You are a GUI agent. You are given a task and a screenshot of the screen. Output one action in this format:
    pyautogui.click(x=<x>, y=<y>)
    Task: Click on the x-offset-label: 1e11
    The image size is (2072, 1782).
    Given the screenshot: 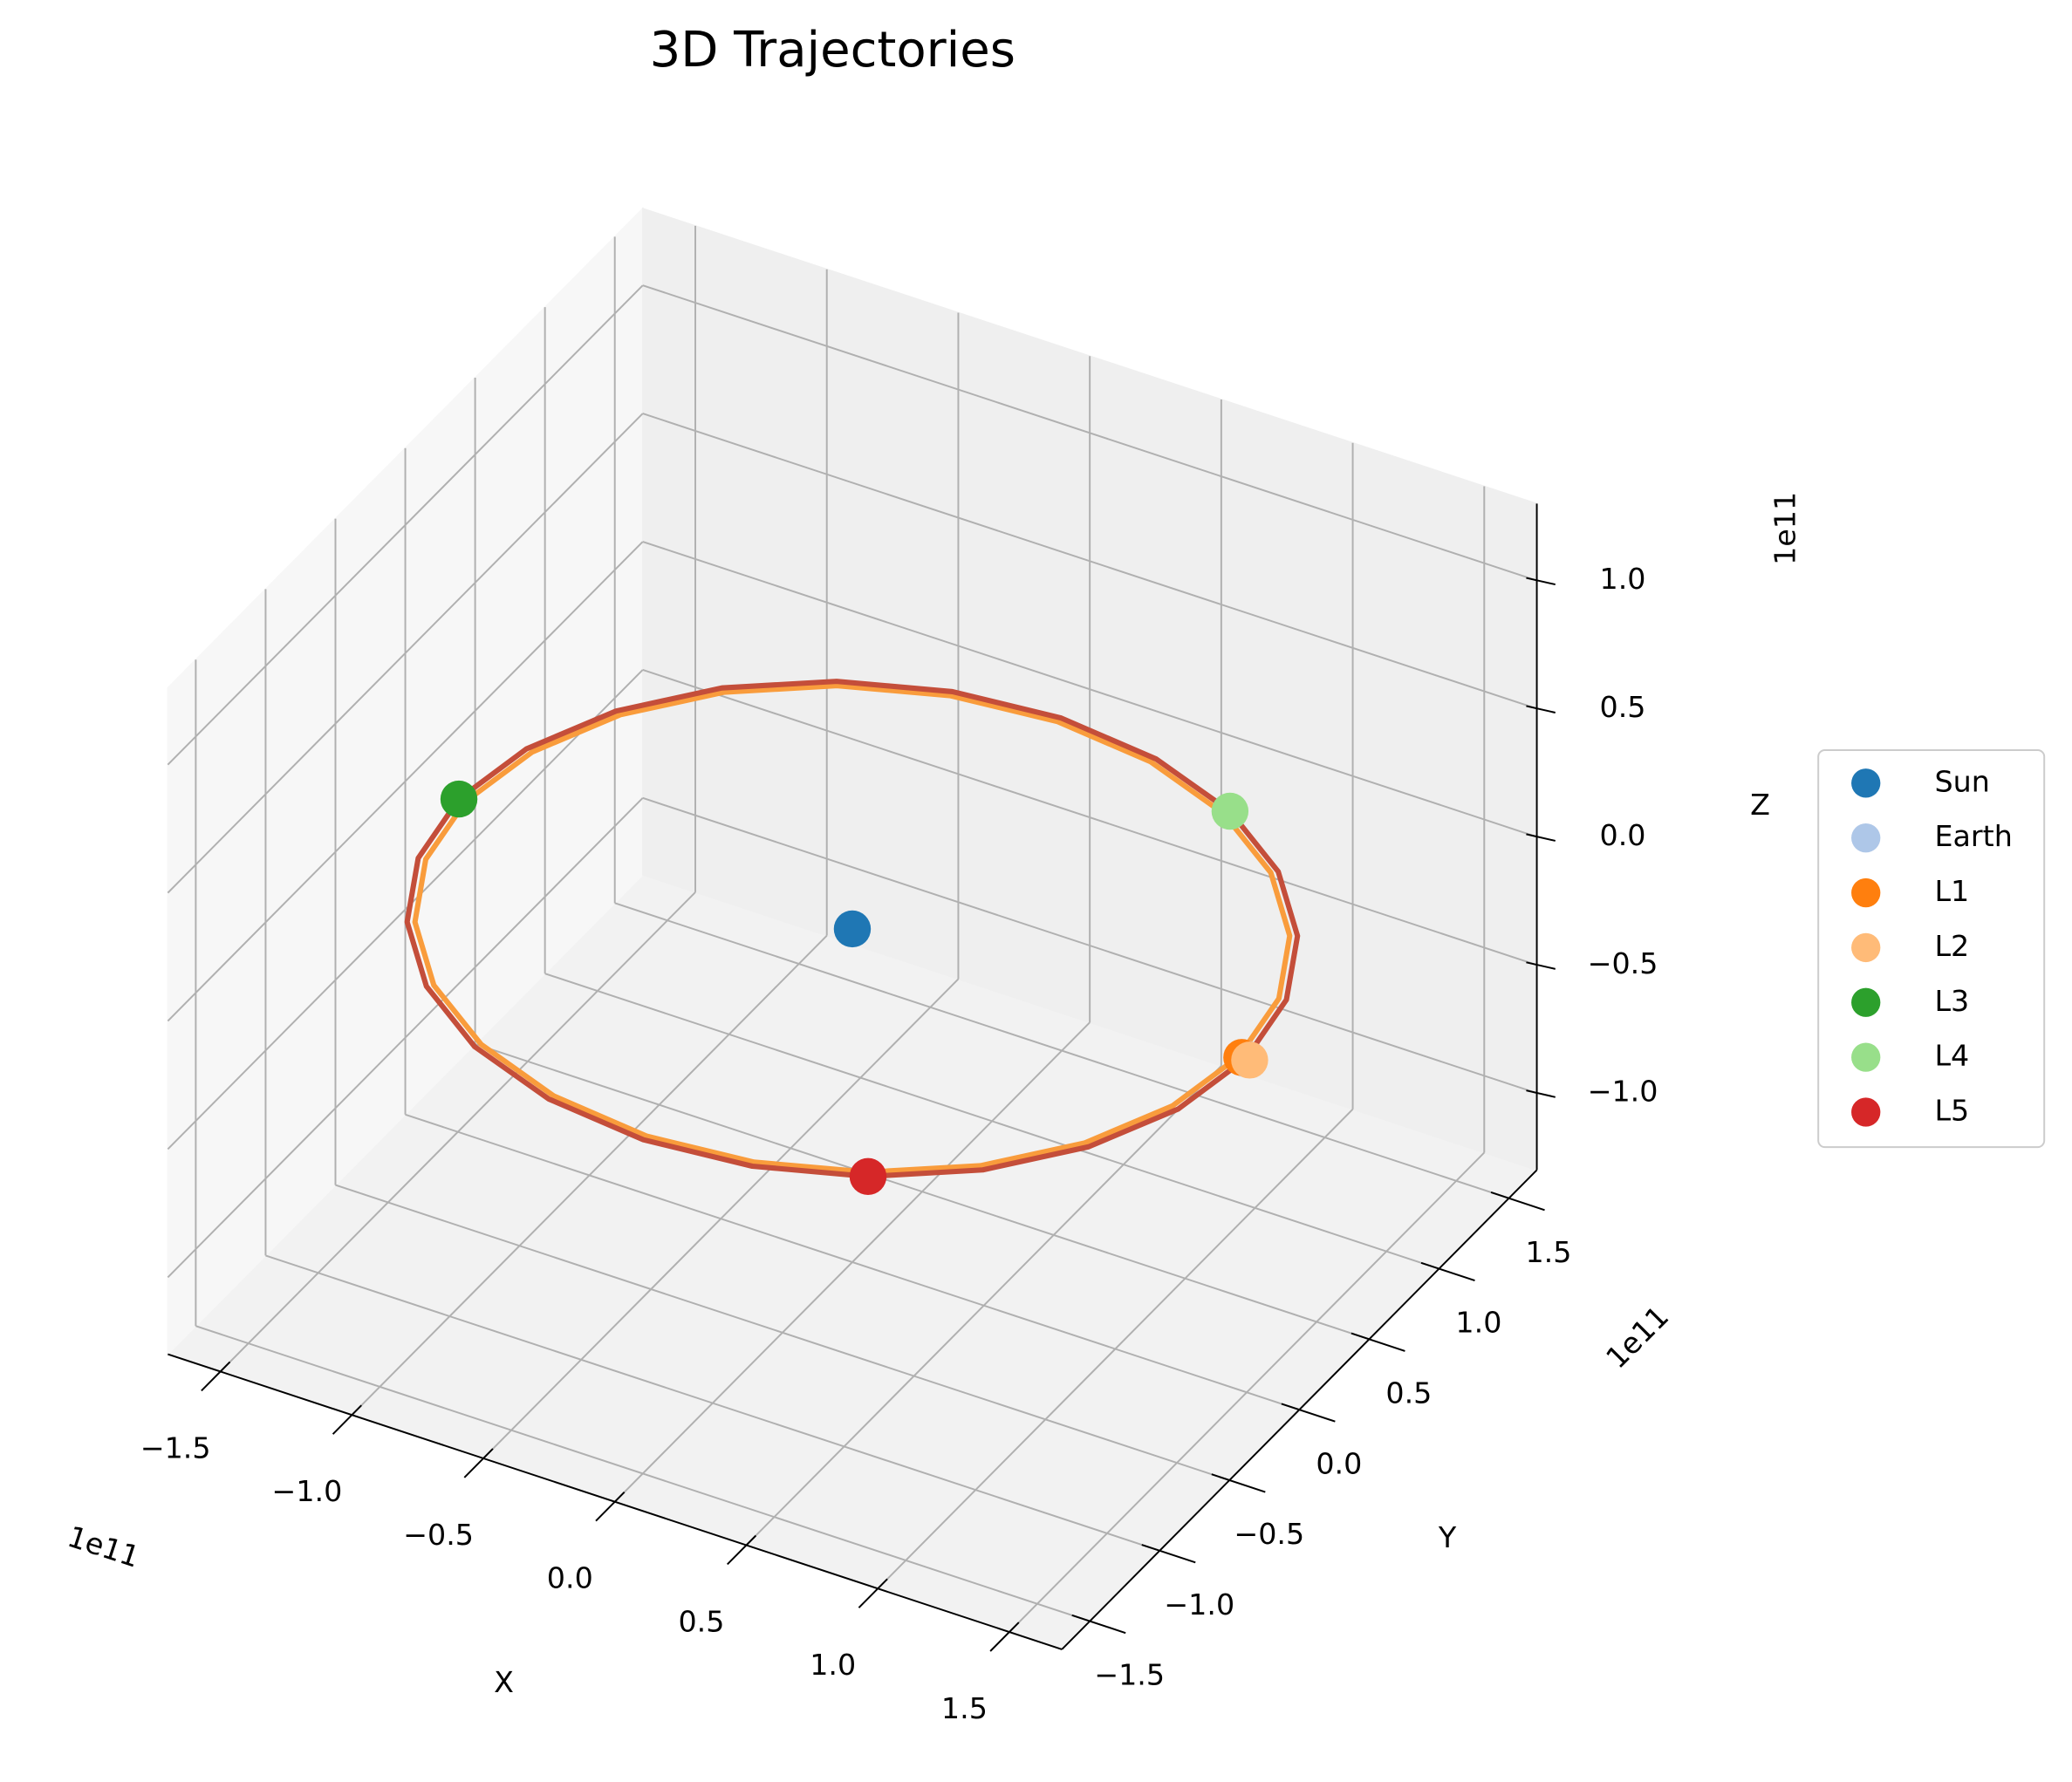 What is the action you would take?
    pyautogui.click(x=104, y=1546)
    